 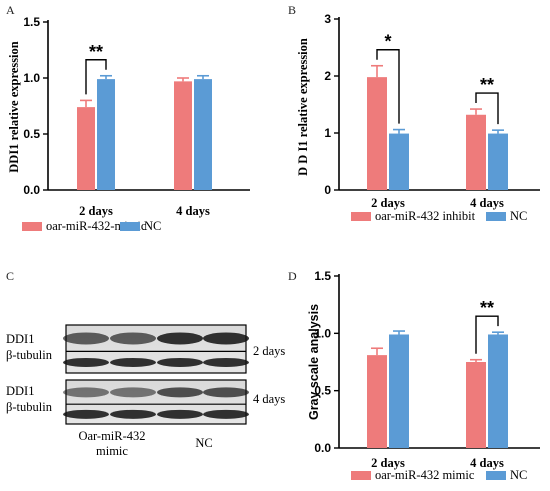 I want to click on y-tick-label: 0, so click(x=327, y=190).